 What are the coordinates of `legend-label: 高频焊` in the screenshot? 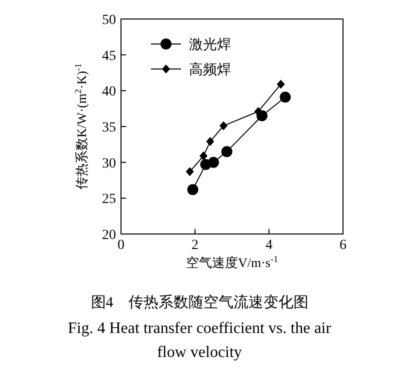 It's located at (210, 70).